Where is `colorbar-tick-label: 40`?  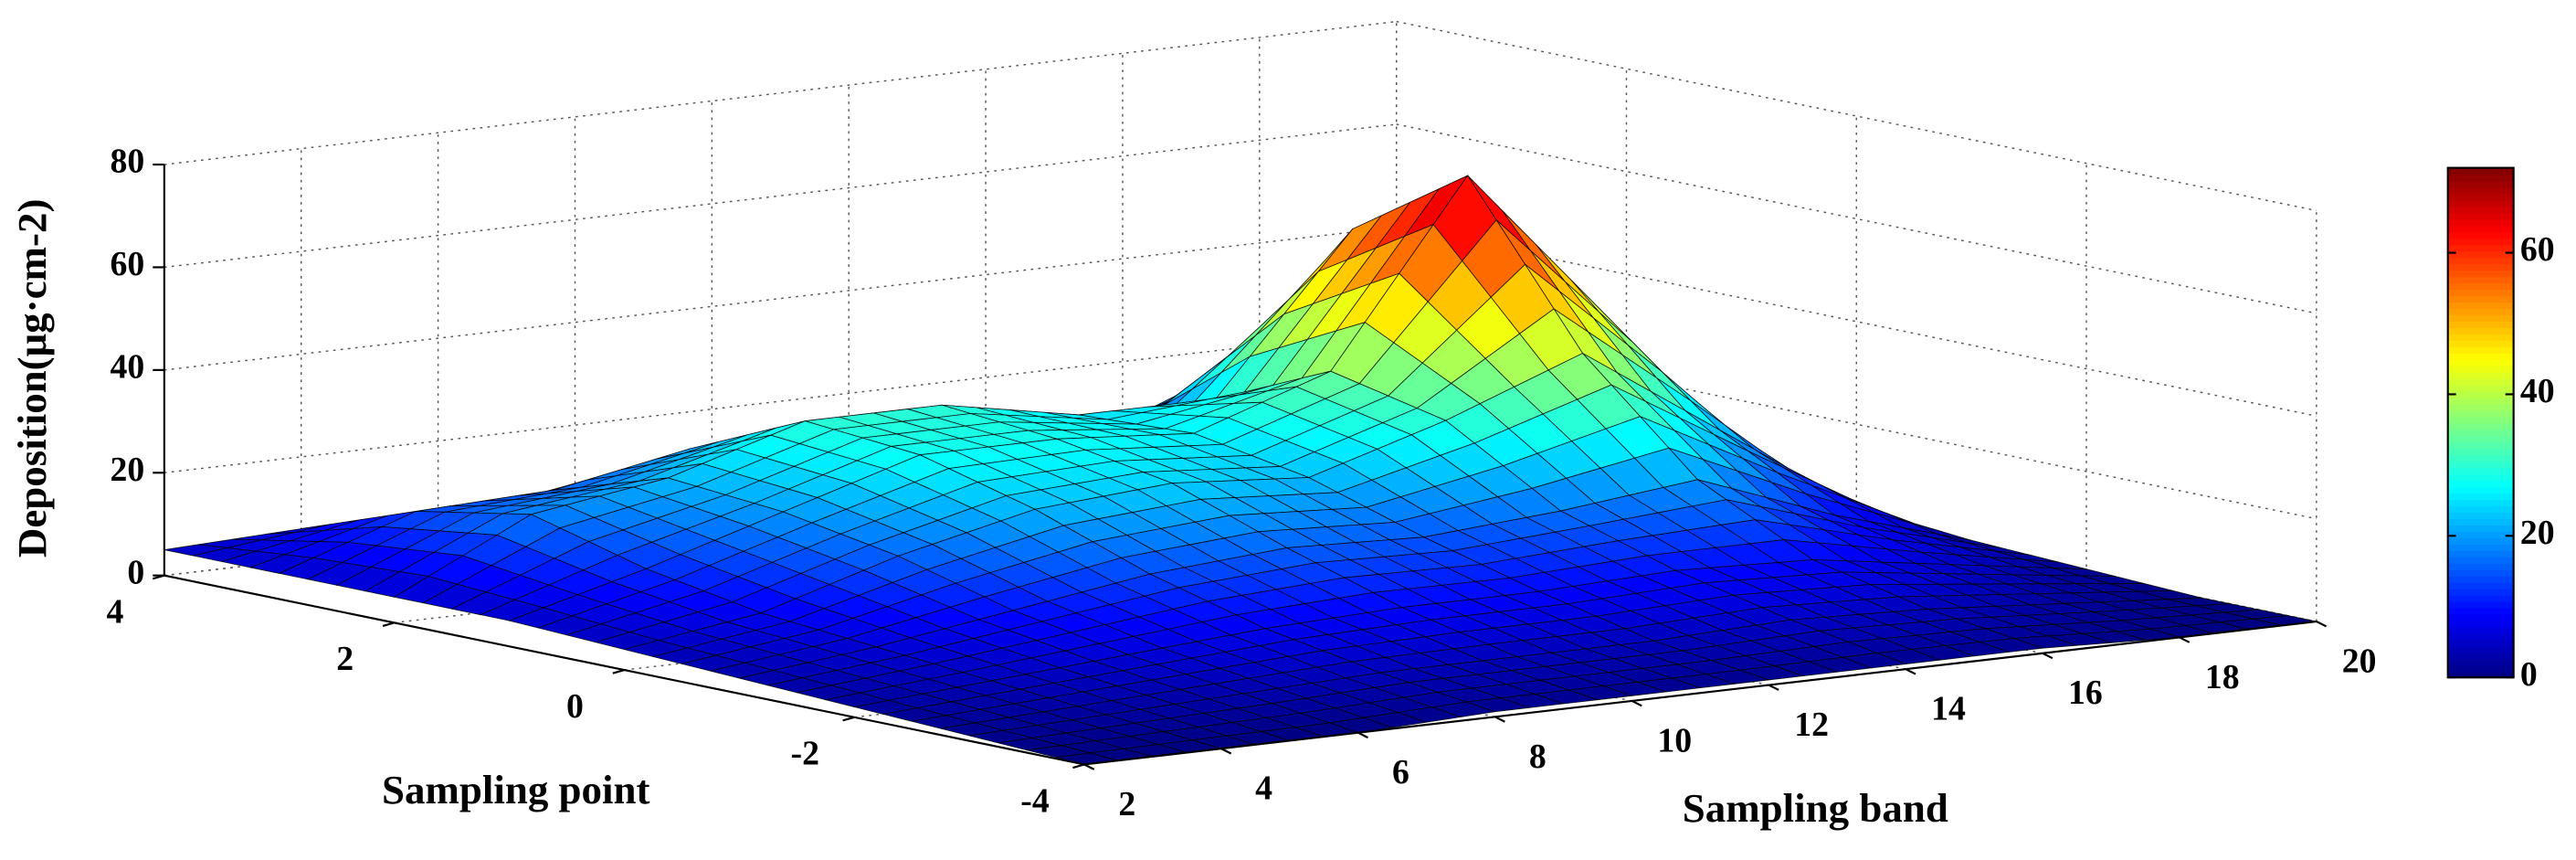 colorbar-tick-label: 40 is located at coordinates (2537, 391).